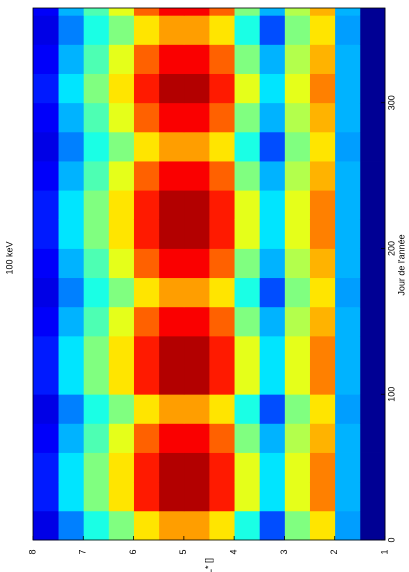 This screenshot has width=409, height=572. I want to click on y-tick-label: 8, so click(32, 551).